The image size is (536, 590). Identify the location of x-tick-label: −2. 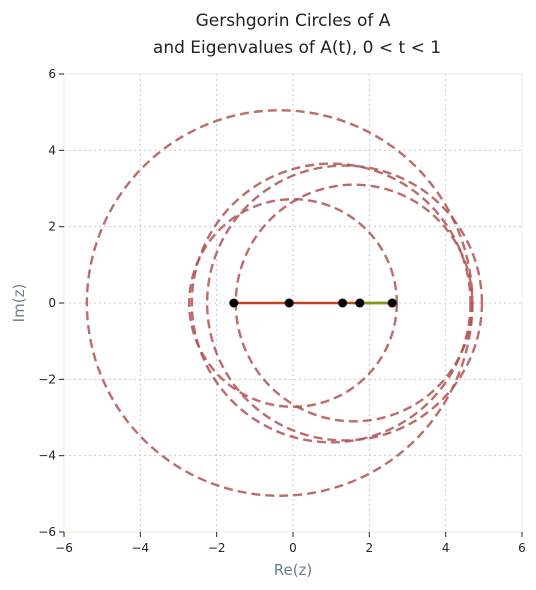
(217, 548).